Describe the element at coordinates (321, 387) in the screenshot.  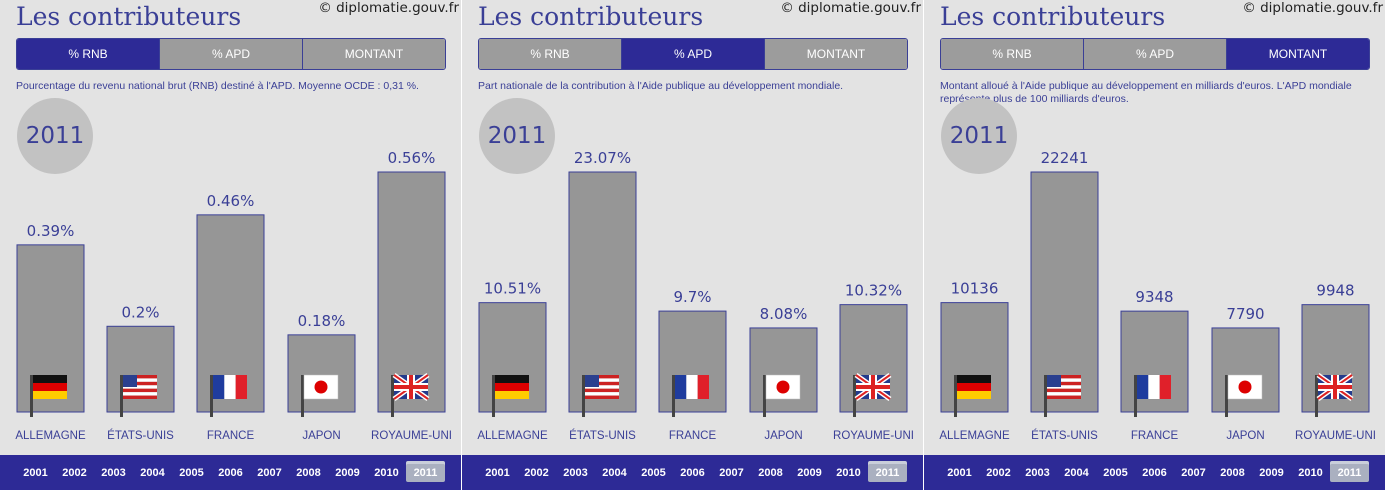
I see `japan-flag-icon` at that location.